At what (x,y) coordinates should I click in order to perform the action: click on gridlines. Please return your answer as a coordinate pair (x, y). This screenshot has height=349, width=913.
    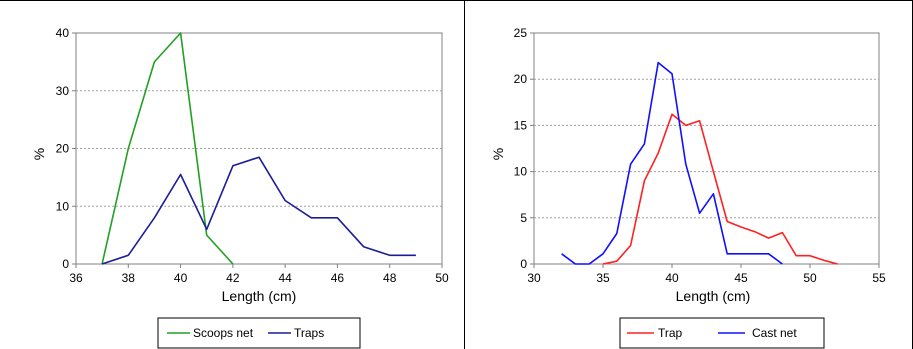
    Looking at the image, I should click on (259, 148).